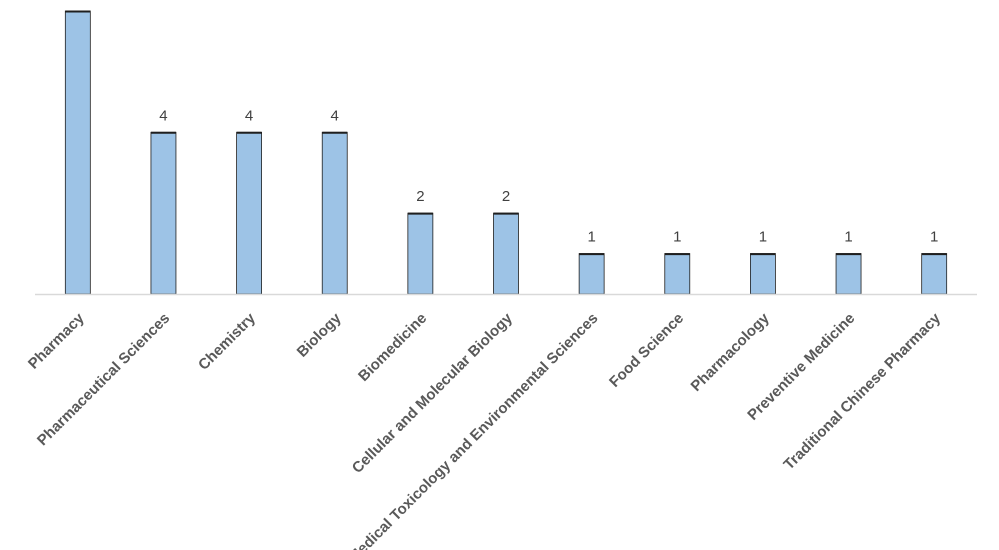 The image size is (999, 550). Describe the element at coordinates (432, 392) in the screenshot. I see `tick-label: Cellular and Molecular Biology` at that location.